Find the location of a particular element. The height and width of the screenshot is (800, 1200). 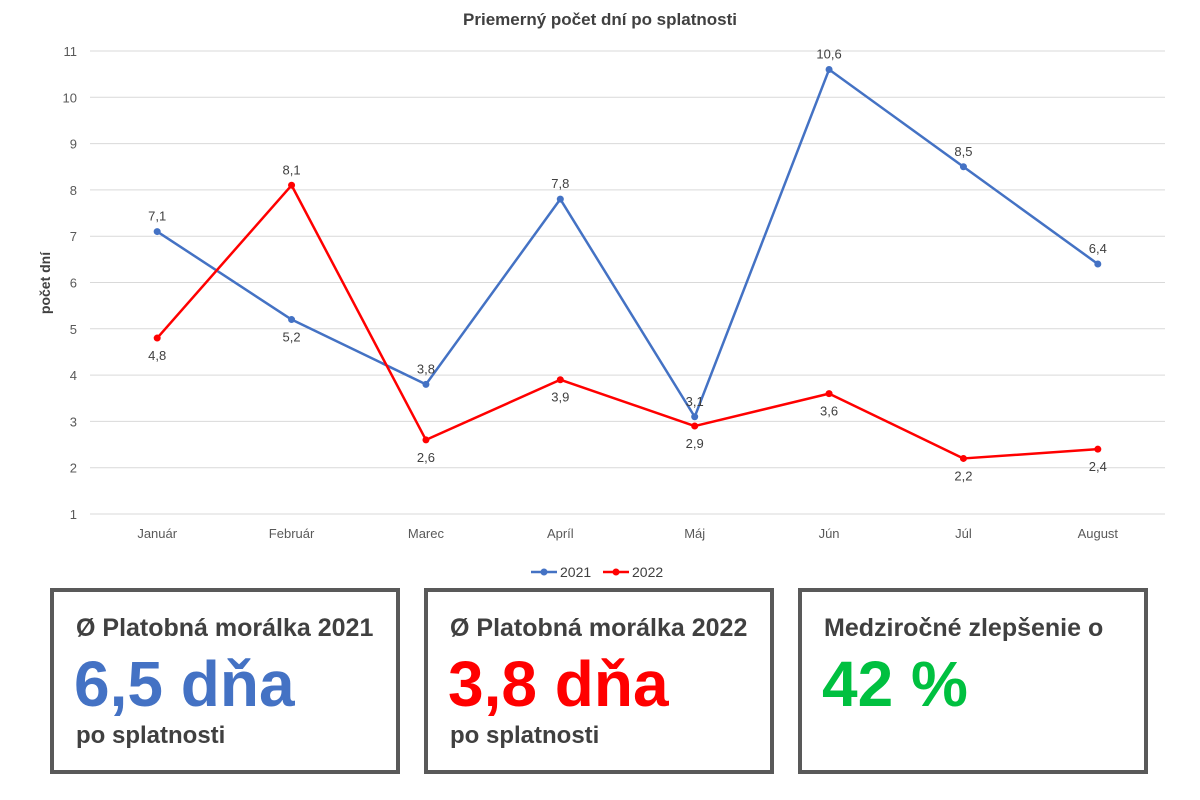

chart-title: Priemerný počet dní po splatnosti is located at coordinates (600, 19).